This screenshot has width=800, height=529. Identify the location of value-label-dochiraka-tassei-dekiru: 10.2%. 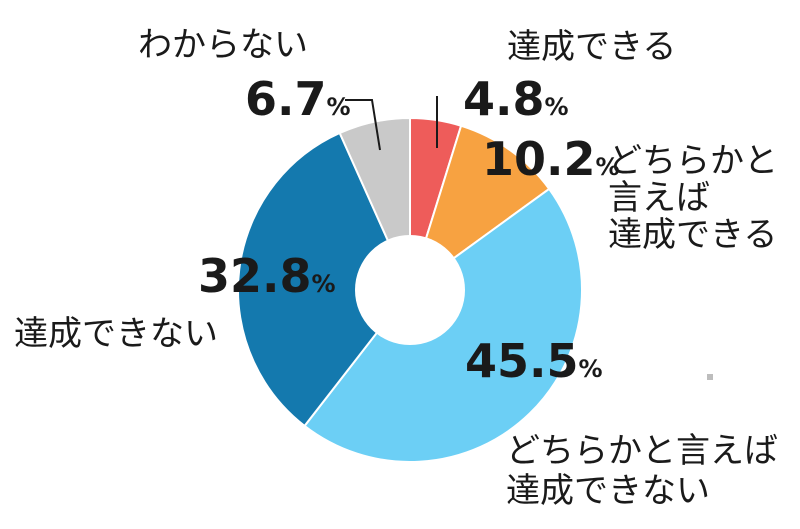
(551, 159).